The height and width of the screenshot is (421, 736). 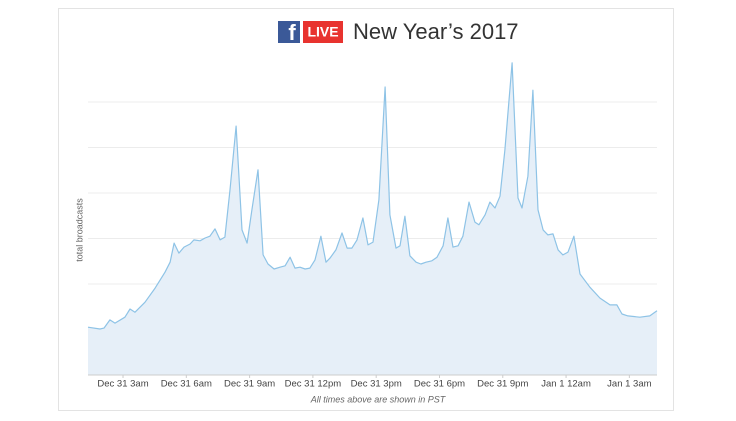 I want to click on logo-box, so click(x=289, y=32).